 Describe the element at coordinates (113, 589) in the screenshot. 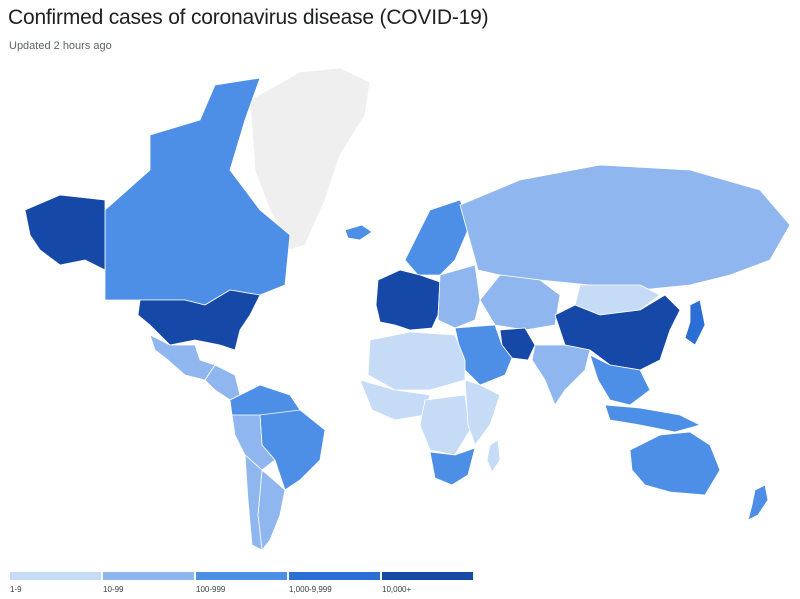

I see `legend-label: 10-99` at that location.